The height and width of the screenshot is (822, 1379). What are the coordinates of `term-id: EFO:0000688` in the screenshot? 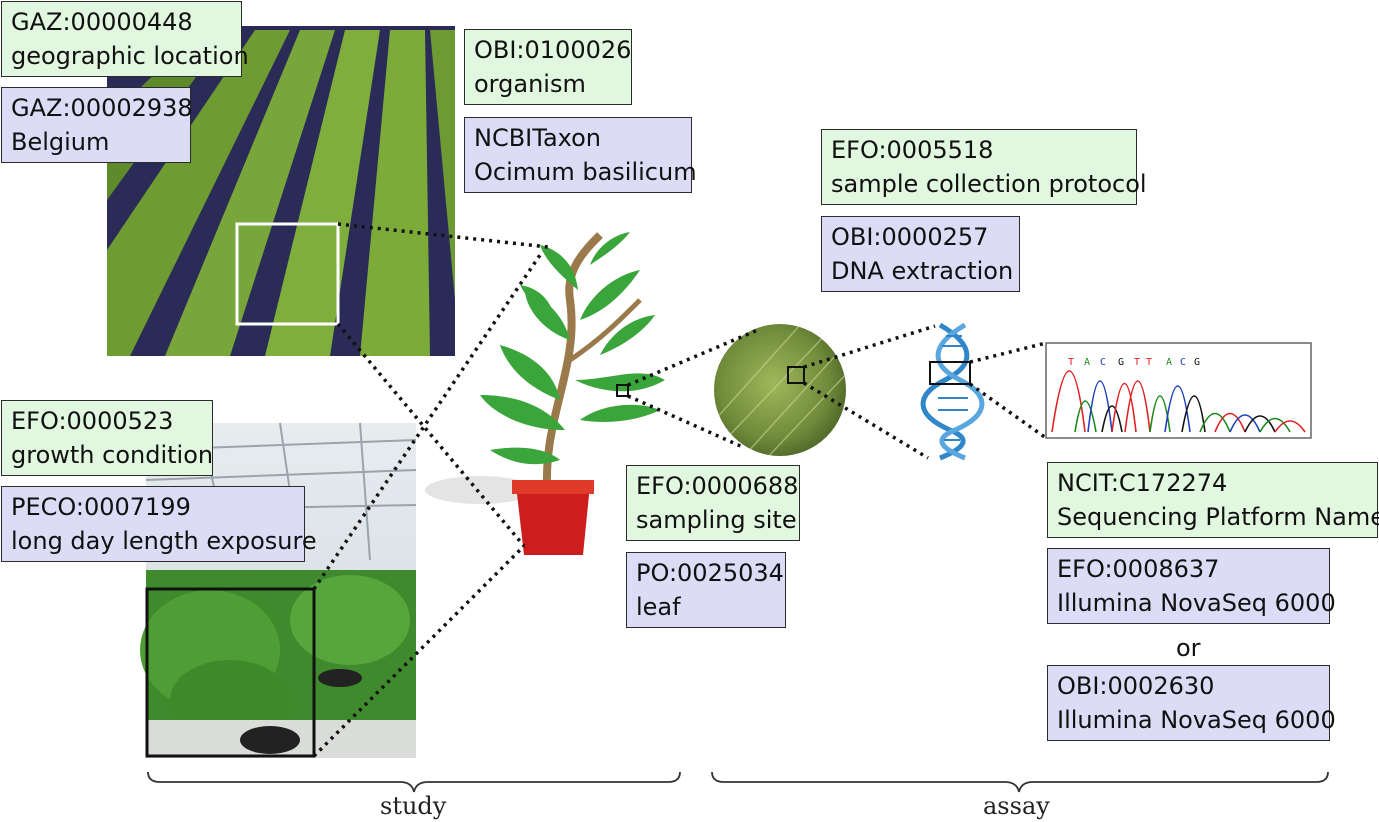 It's located at (717, 486).